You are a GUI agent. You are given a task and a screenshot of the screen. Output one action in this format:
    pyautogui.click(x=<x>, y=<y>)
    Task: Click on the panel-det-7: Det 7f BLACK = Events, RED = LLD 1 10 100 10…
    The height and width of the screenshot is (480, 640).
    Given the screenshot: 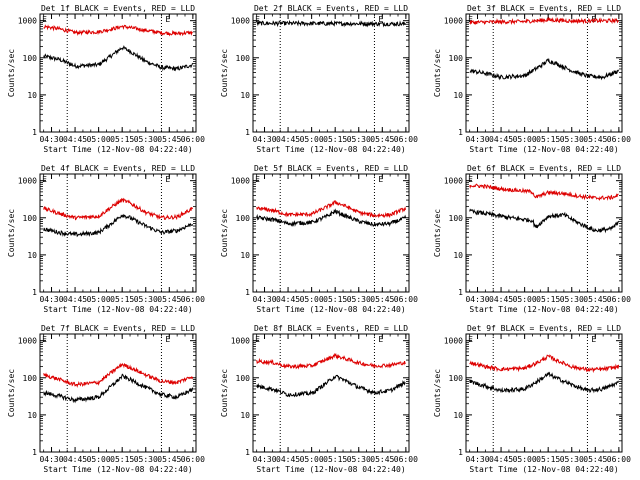 What is the action you would take?
    pyautogui.click(x=106, y=399)
    